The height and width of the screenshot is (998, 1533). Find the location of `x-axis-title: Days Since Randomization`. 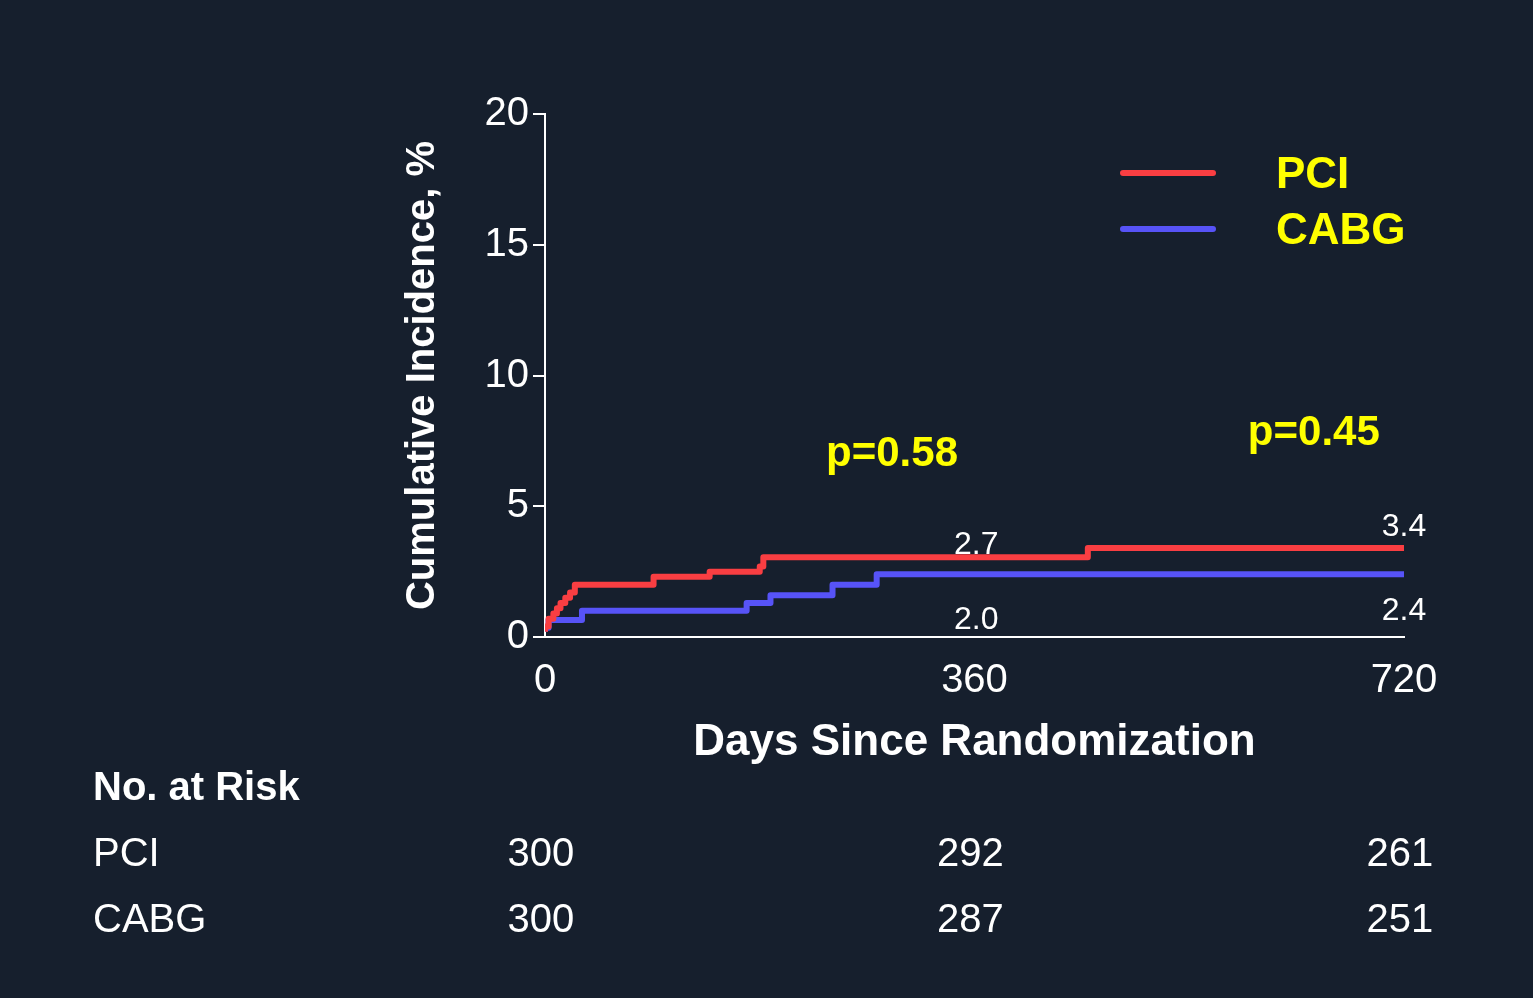

x-axis-title: Days Since Randomization is located at coordinates (974, 739).